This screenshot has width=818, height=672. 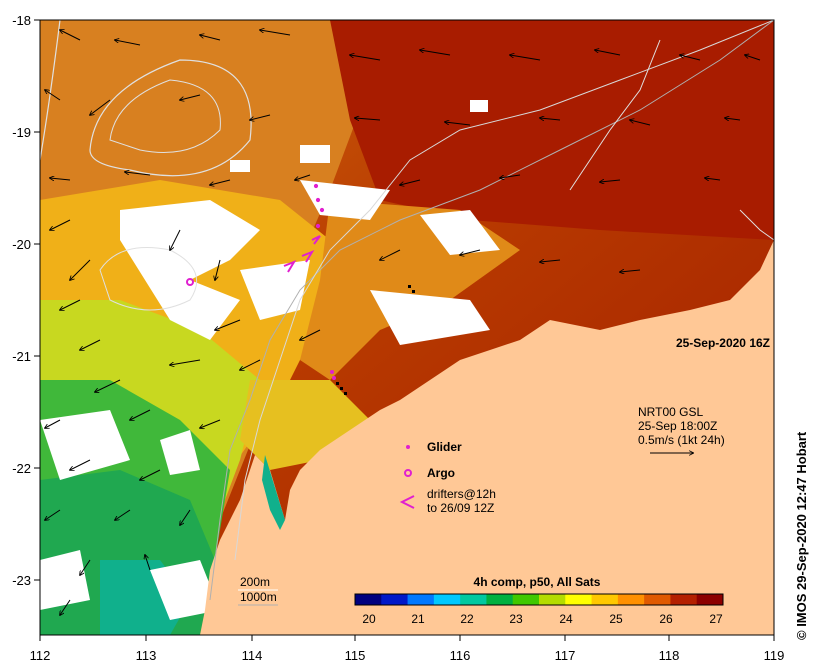 What do you see at coordinates (418, 619) in the screenshot?
I see `colorbar-tick: 21` at bounding box center [418, 619].